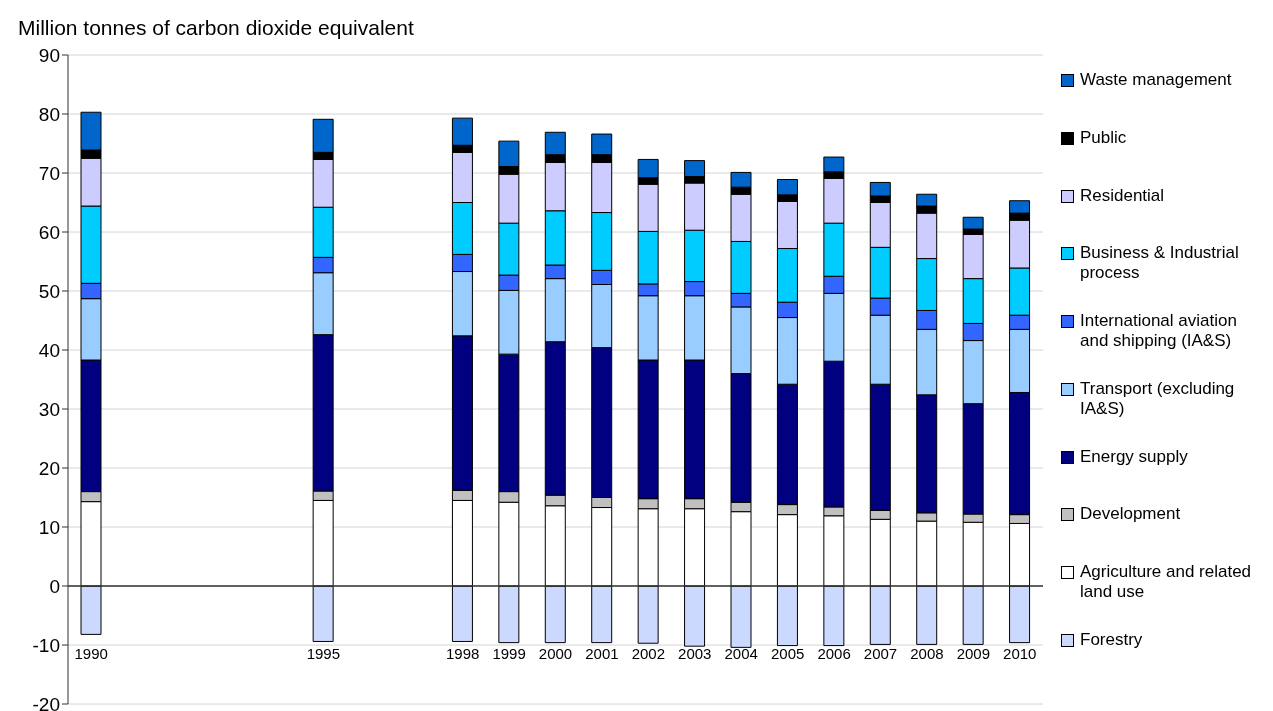 The height and width of the screenshot is (711, 1273). Describe the element at coordinates (787, 653) in the screenshot. I see `x-tick-label: 2005` at that location.